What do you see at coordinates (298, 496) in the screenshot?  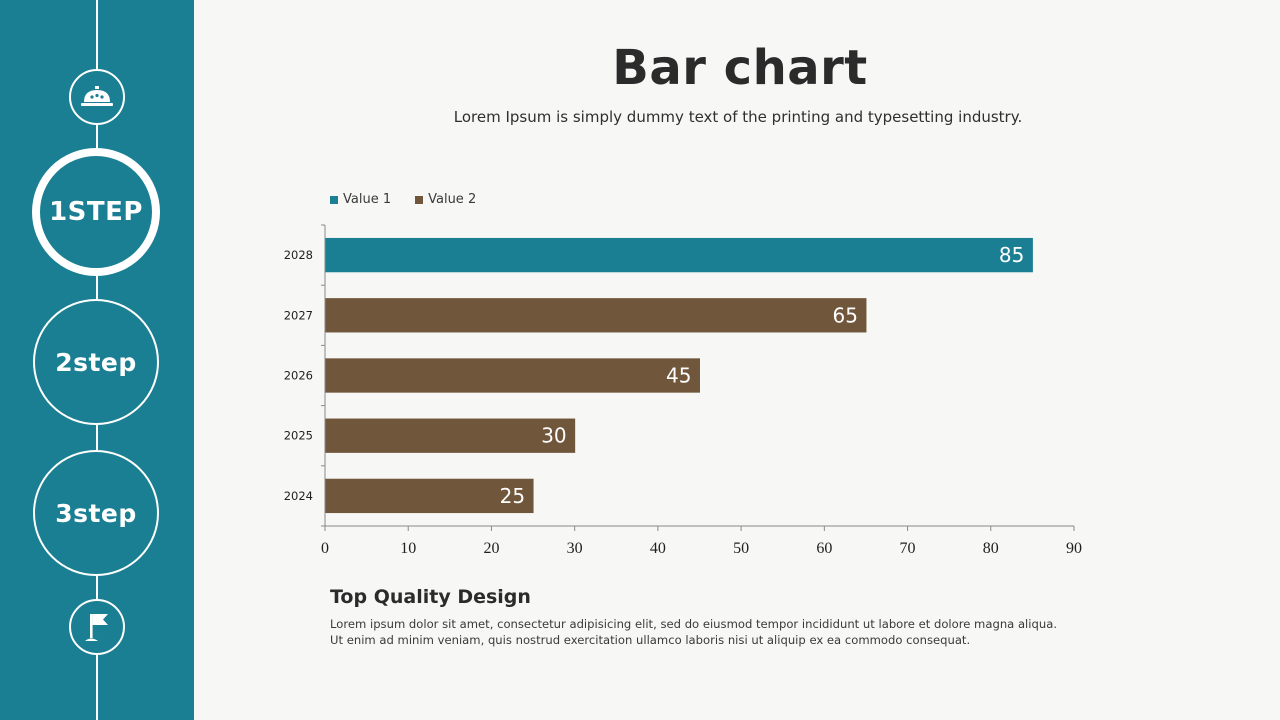 I see `y-tick-label: 2024` at bounding box center [298, 496].